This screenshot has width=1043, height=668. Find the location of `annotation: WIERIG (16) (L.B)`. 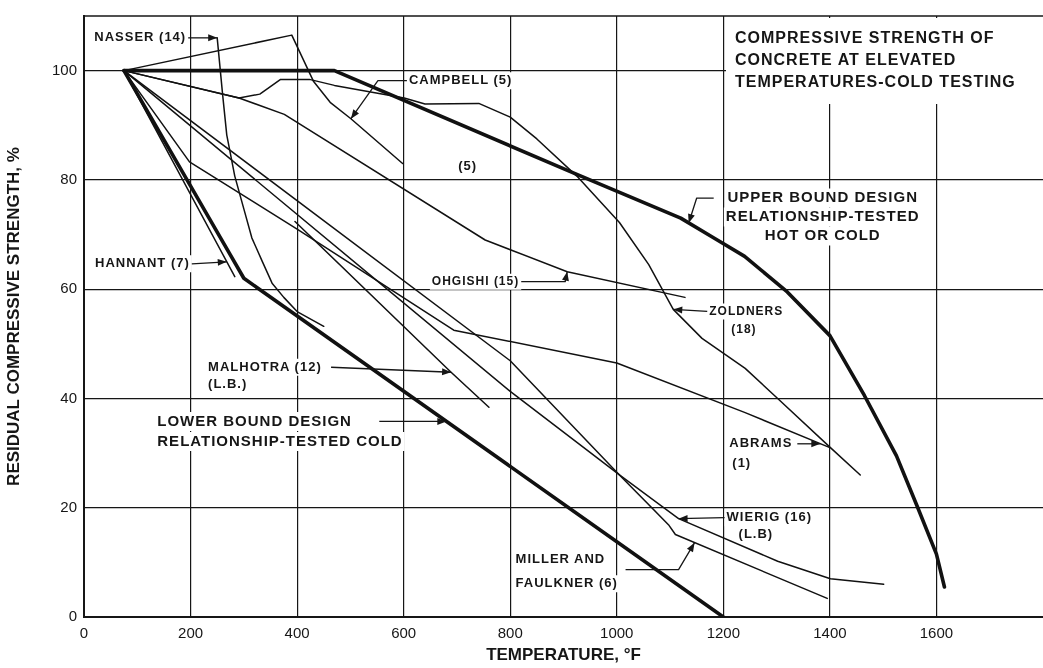

annotation: WIERIG (16) (L.B) is located at coordinates (769, 525).